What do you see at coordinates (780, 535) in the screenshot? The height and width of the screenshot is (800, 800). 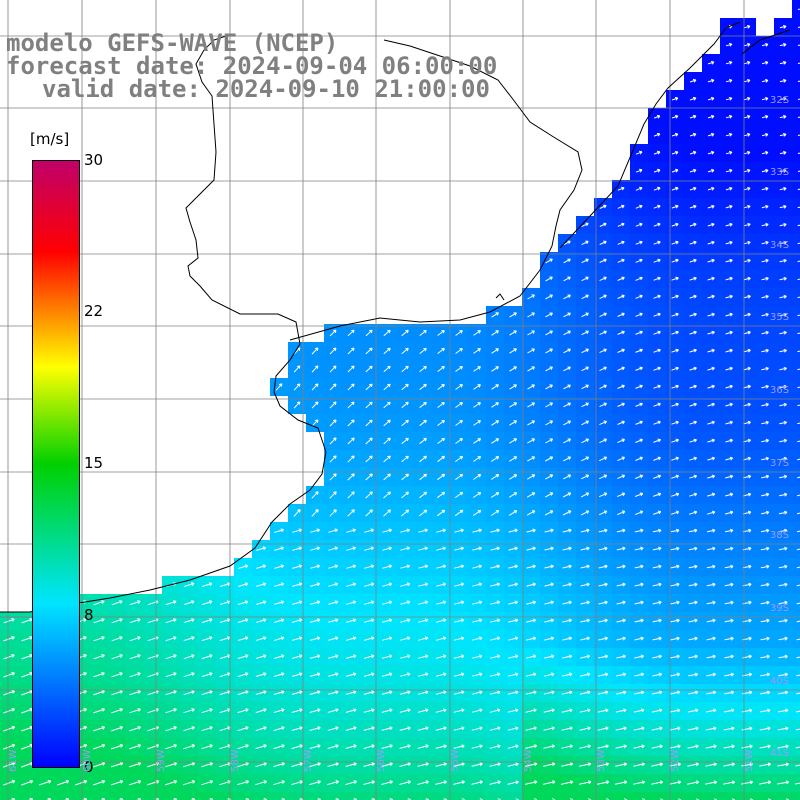 I see `lat-label: 38S` at bounding box center [780, 535].